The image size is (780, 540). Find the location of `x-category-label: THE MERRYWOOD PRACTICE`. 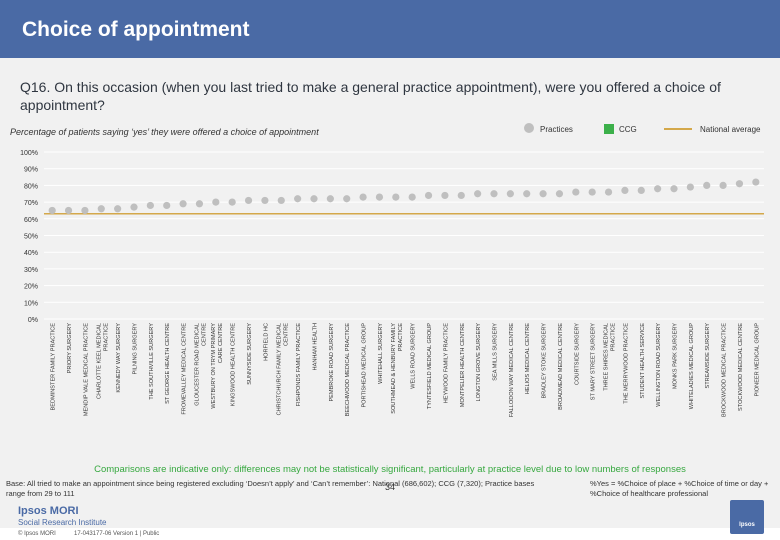

x-category-label: THE MERRYWOOD PRACTICE is located at coordinates (626, 363).